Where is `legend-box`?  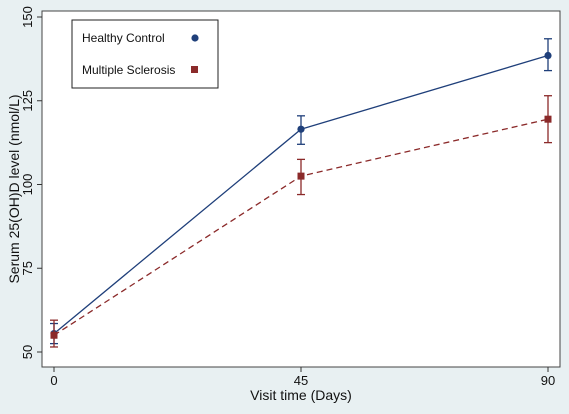
legend-box is located at coordinates (145, 54).